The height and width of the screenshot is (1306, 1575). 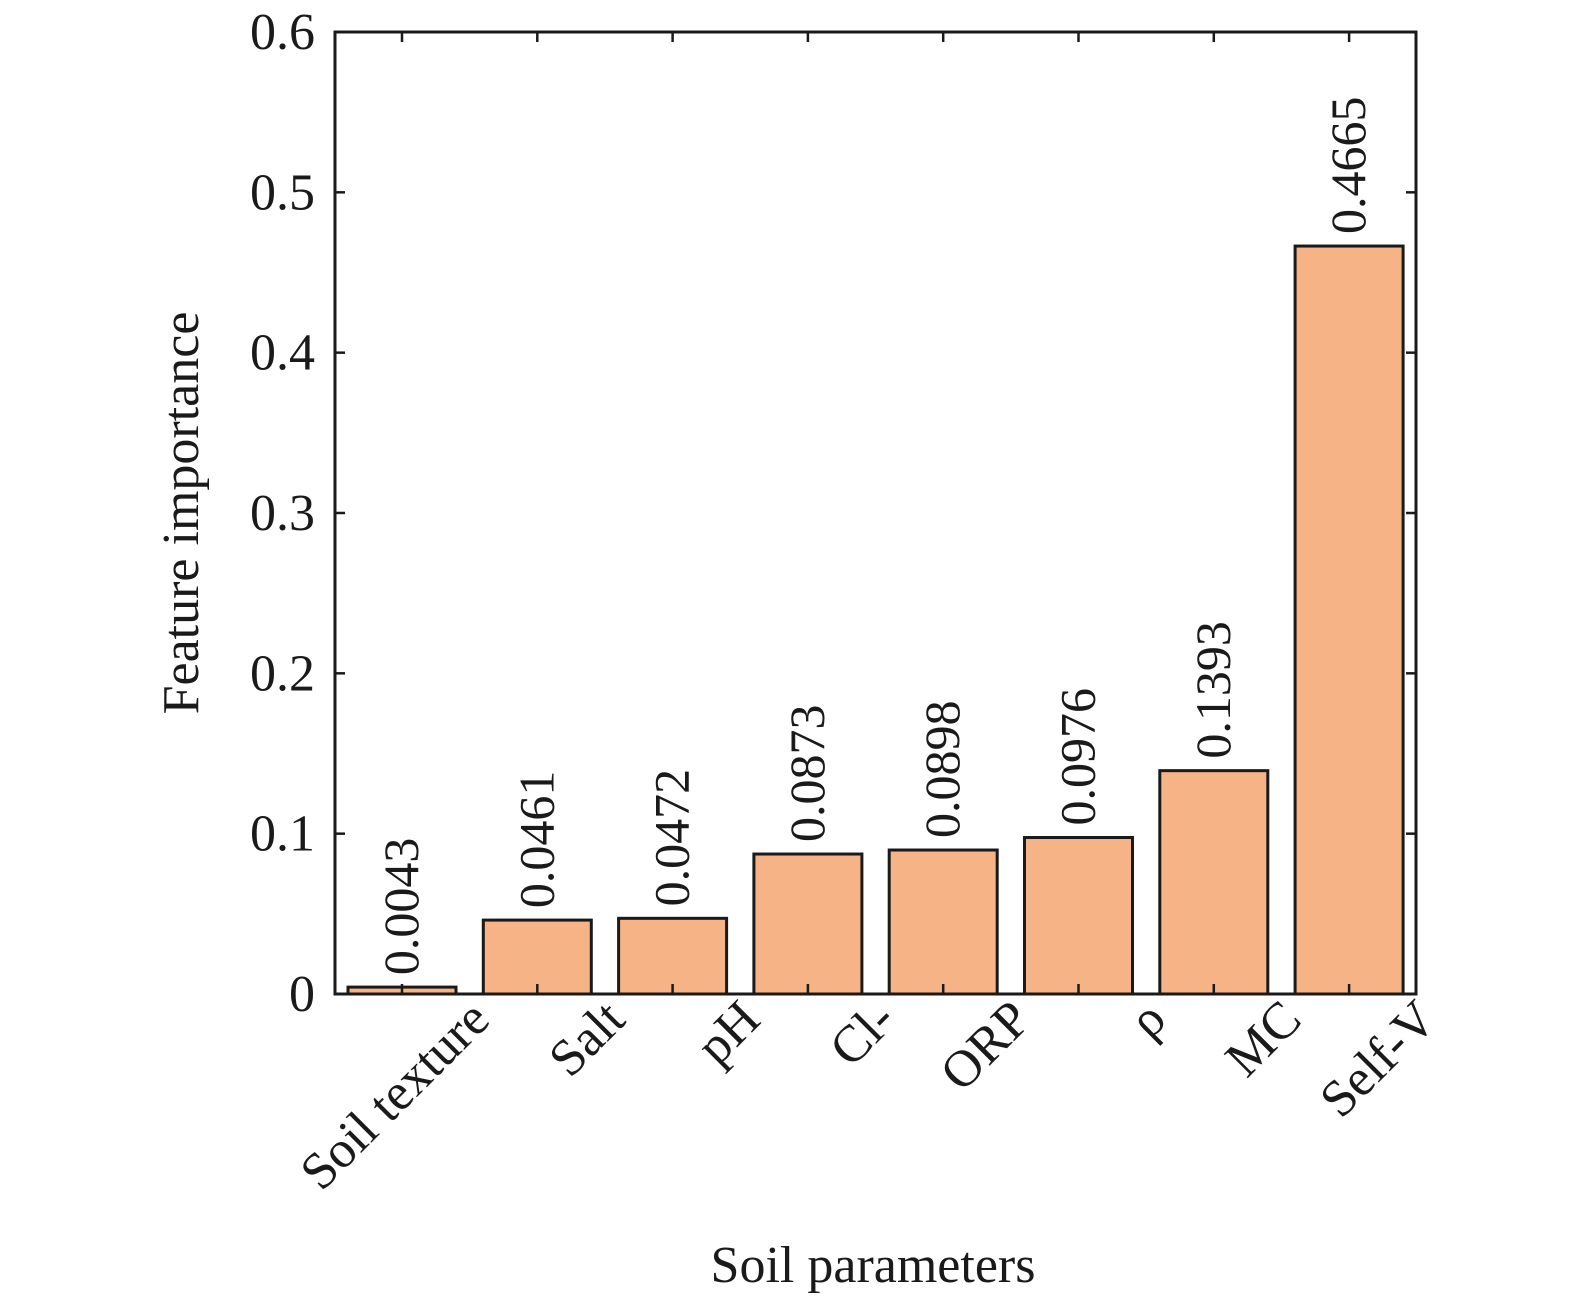 What do you see at coordinates (181, 513) in the screenshot?
I see `y-axis-title: Feature importance` at bounding box center [181, 513].